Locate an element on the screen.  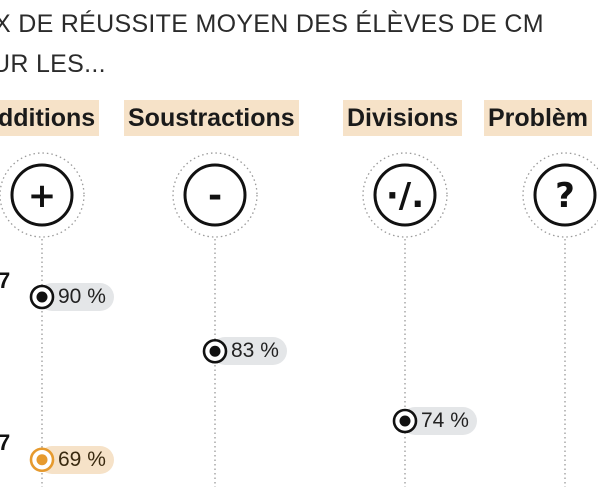
category-soustractions: Soustractions is located at coordinates (211, 118).